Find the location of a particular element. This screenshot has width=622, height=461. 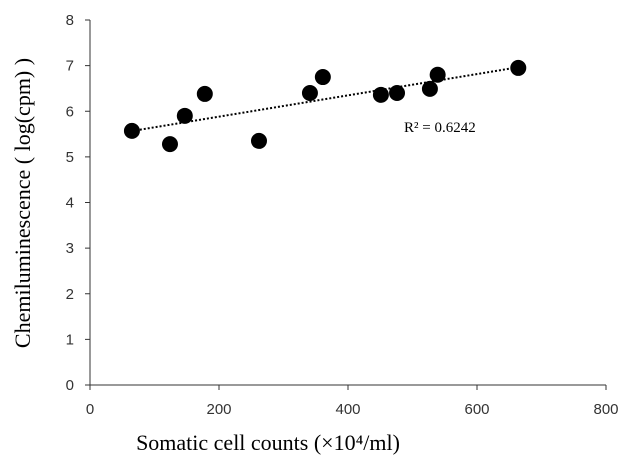

x-tick-label: 800 is located at coordinates (605, 409).